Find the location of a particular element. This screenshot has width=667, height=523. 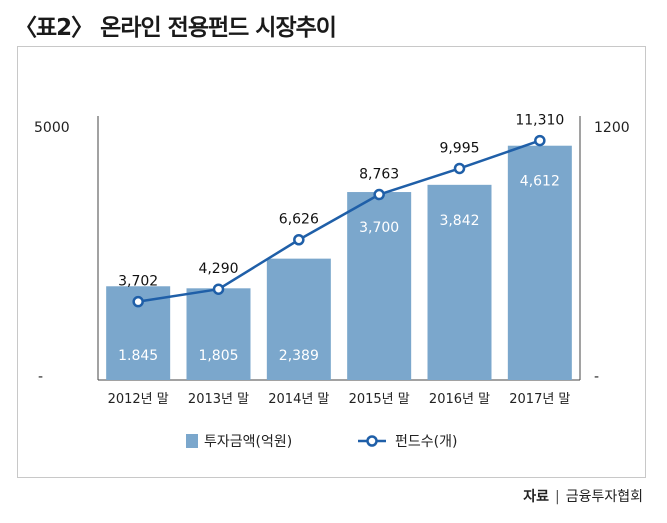

bar-value-label: 1,805 is located at coordinates (218, 356).